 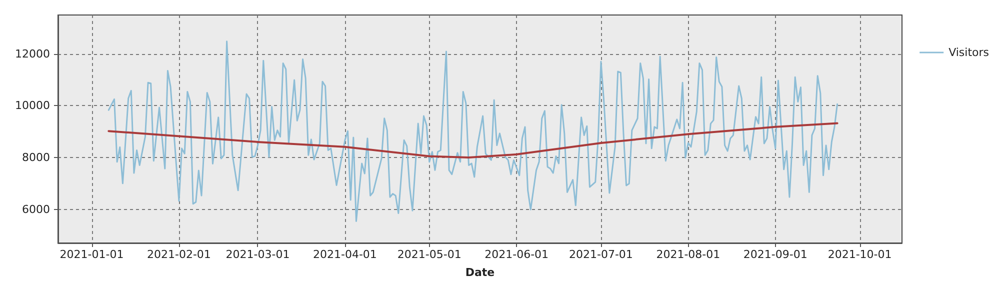 I want to click on legend-label: Visitors, so click(x=969, y=52).